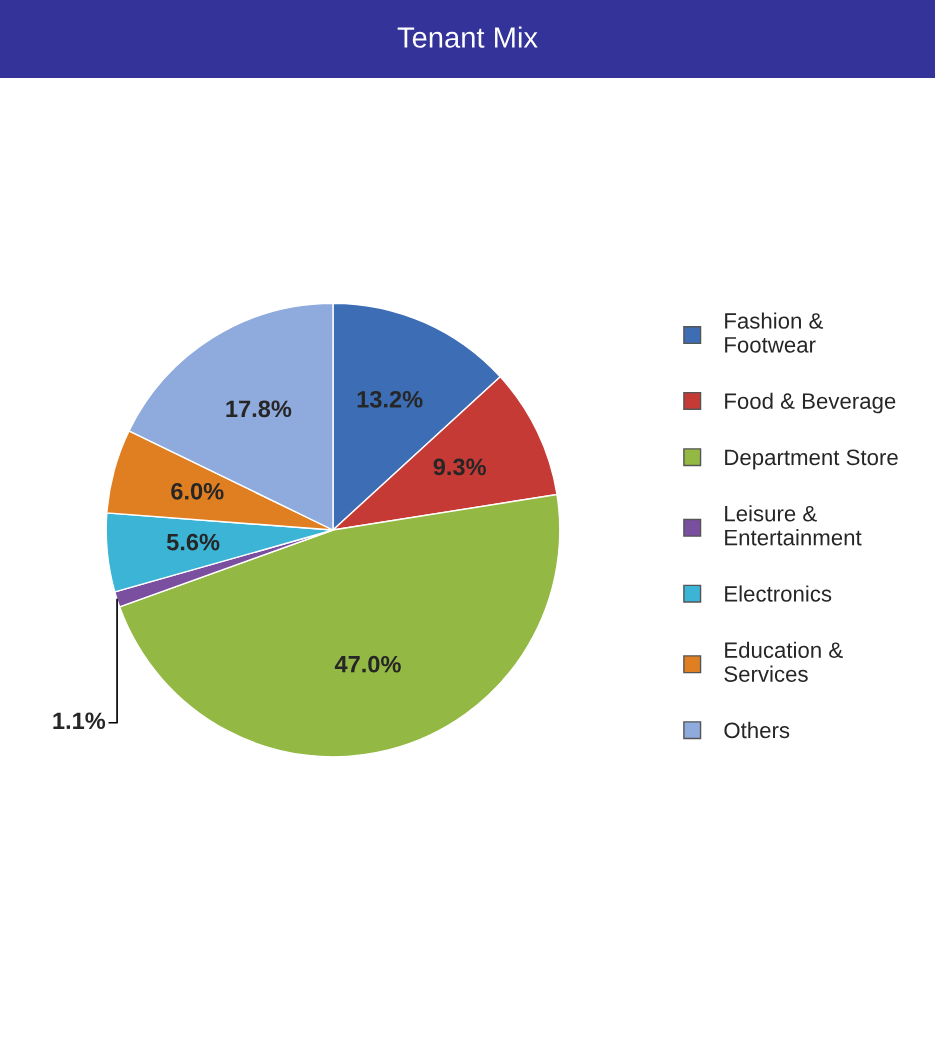 The image size is (935, 1055). I want to click on legend-label: Fashion & Footwear, so click(774, 332).